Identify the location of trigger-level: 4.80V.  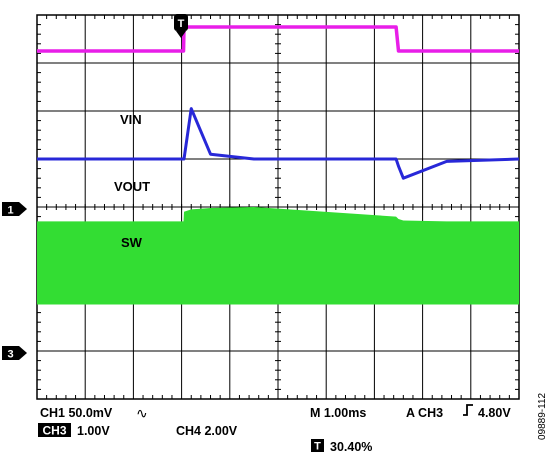
(494, 413).